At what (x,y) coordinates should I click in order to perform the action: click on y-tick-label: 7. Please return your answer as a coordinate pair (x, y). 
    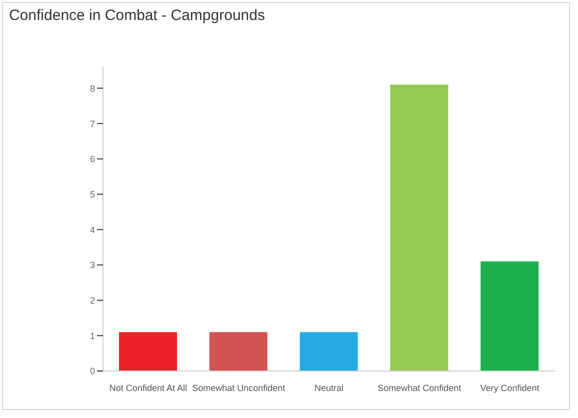
    Looking at the image, I should click on (92, 123).